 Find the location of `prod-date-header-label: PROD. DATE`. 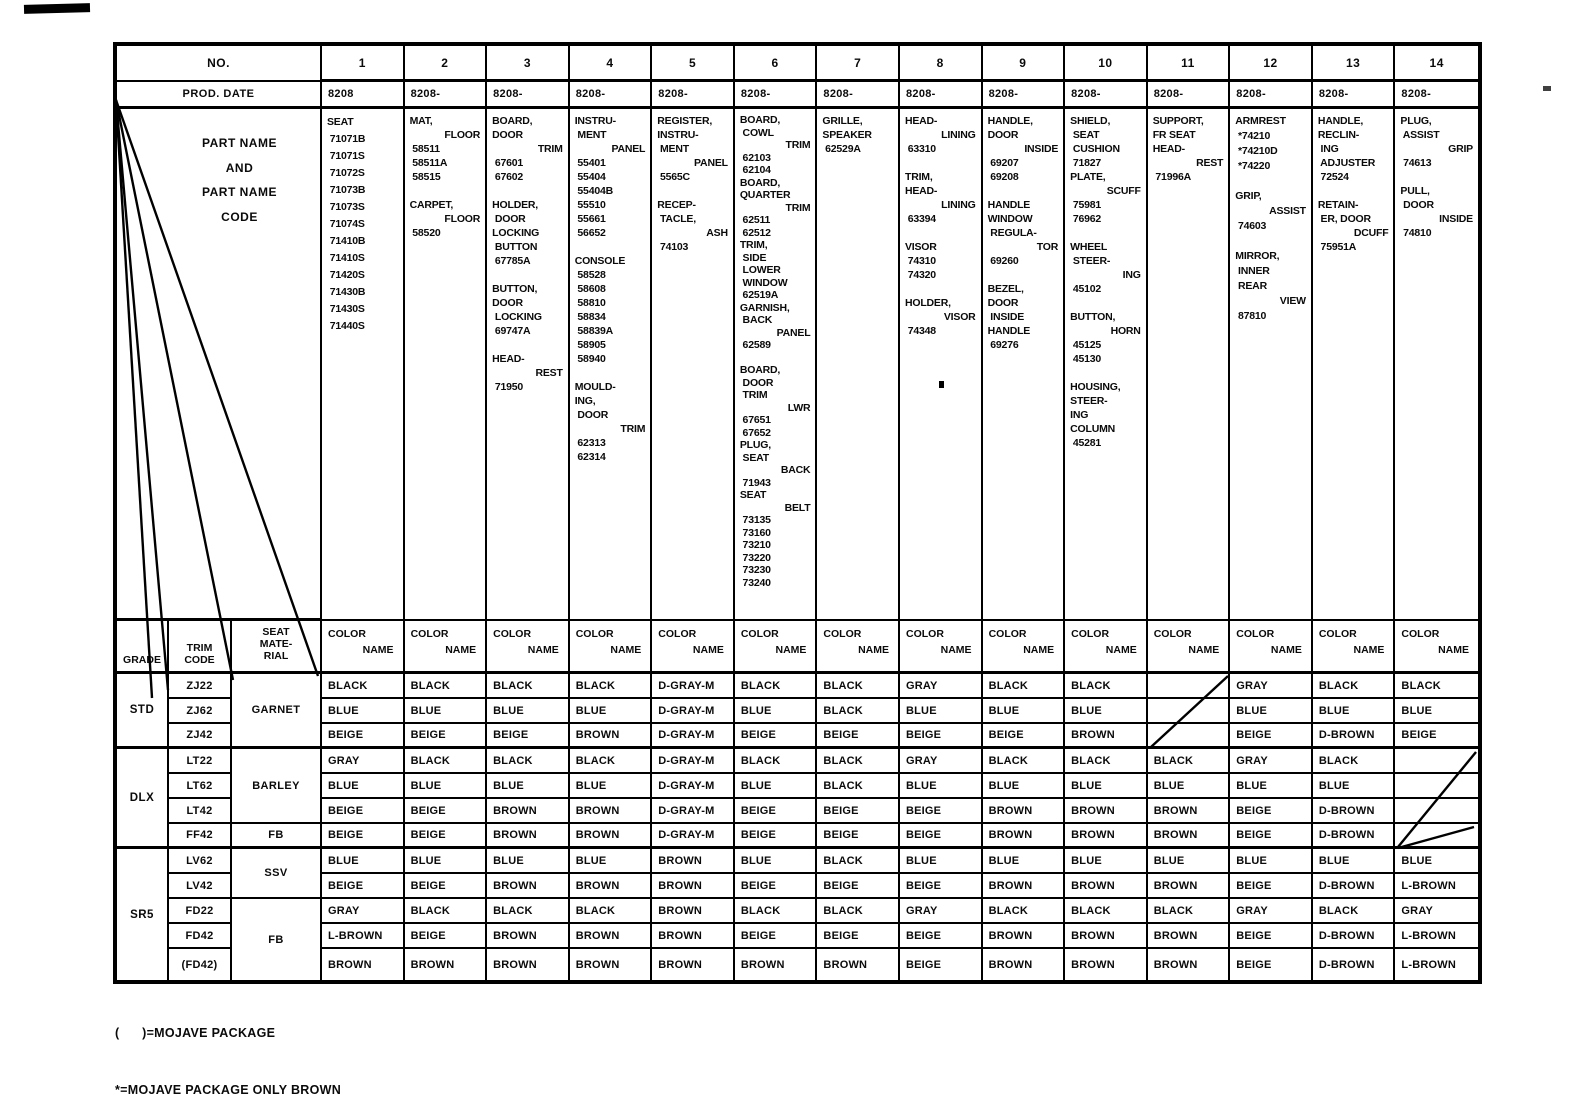

prod-date-header-label: PROD. DATE is located at coordinates (218, 94).